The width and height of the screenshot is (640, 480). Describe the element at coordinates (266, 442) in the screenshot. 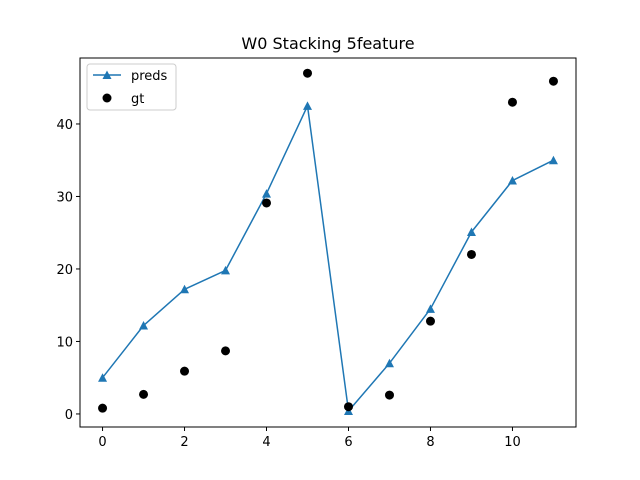

I see `x-tick-label-2: 4` at that location.